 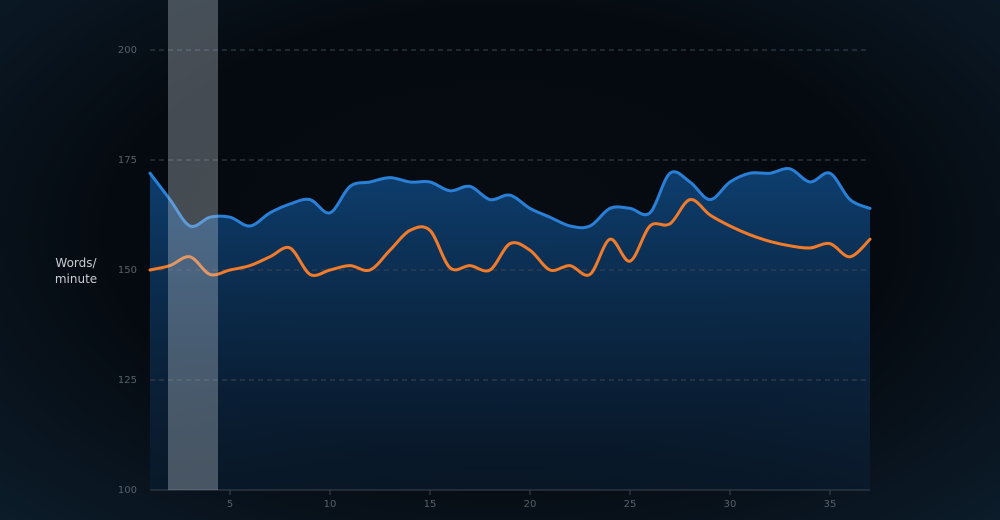 What do you see at coordinates (193, 245) in the screenshot?
I see `highlight-band` at bounding box center [193, 245].